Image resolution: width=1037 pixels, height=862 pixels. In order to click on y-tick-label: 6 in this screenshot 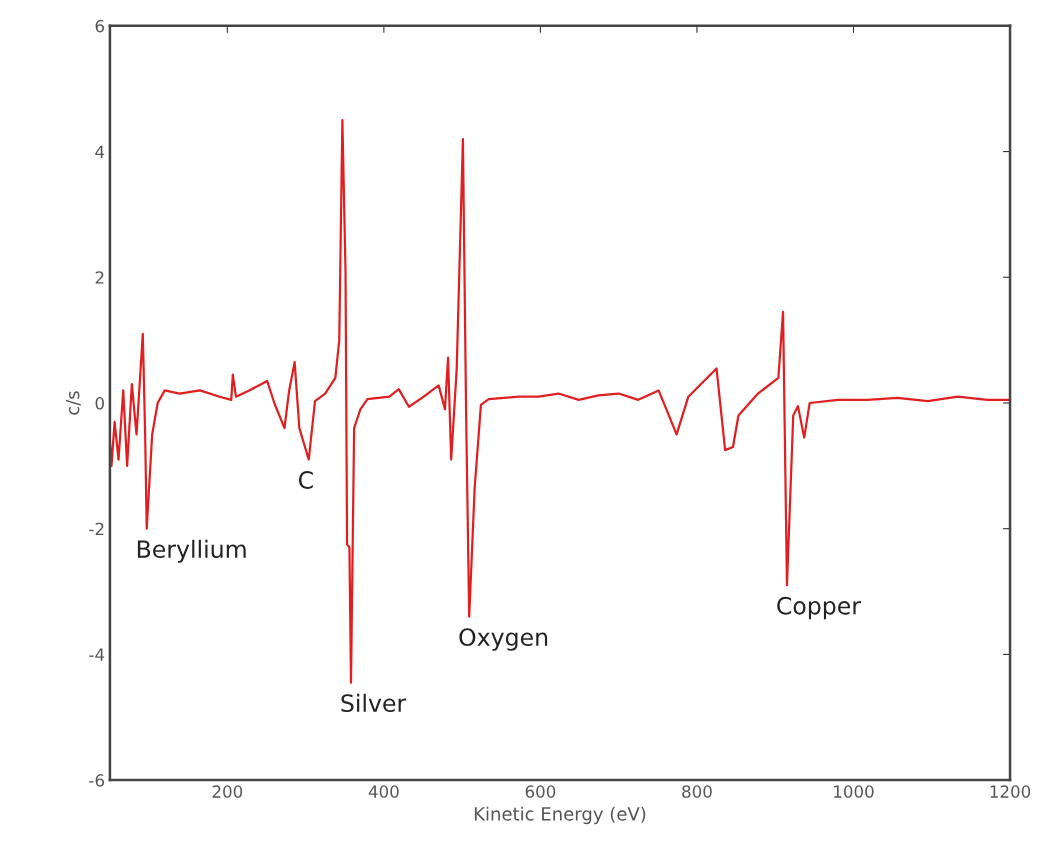, I will do `click(100, 26)`.